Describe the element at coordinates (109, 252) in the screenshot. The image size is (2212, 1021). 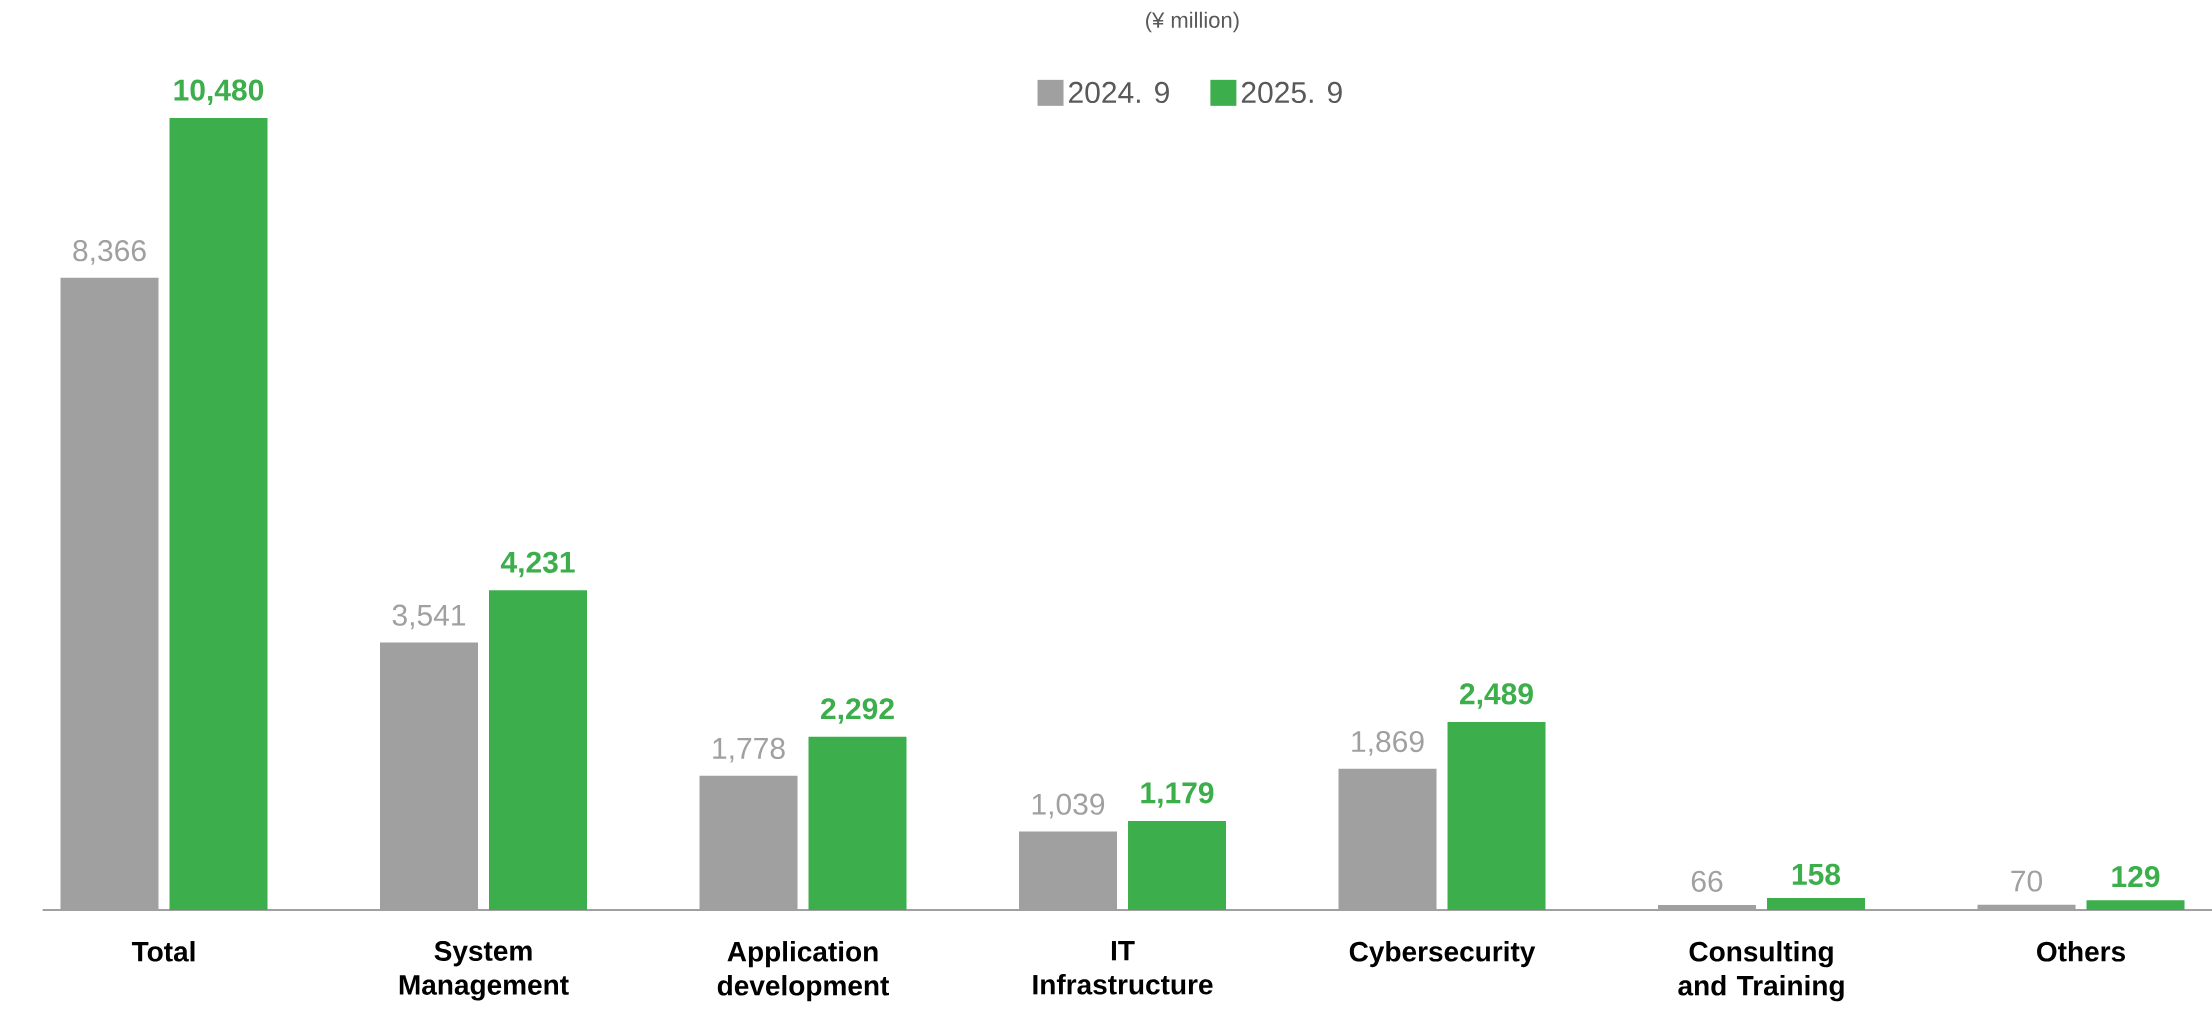
I see `data-label: 8,366` at that location.